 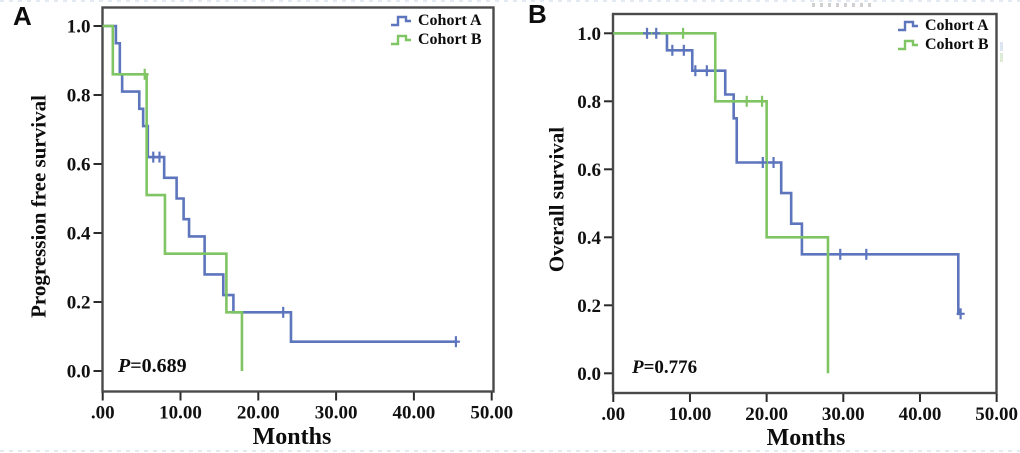 What do you see at coordinates (556, 199) in the screenshot?
I see `panel-b-y-axis-title: Overall survival` at bounding box center [556, 199].